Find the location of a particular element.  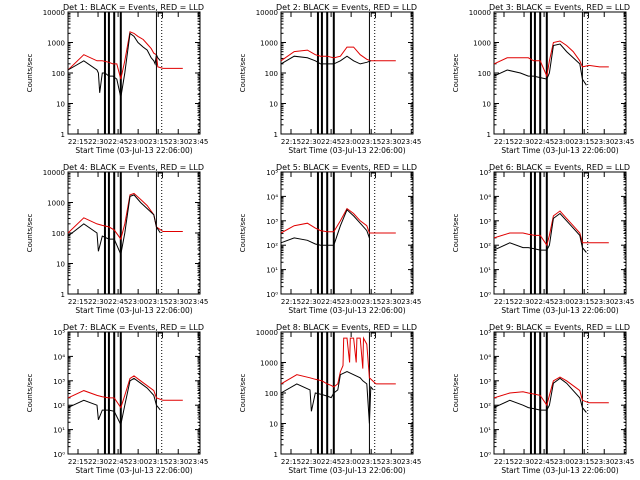

y-tick-label: 10⁴ is located at coordinates (59, 357).